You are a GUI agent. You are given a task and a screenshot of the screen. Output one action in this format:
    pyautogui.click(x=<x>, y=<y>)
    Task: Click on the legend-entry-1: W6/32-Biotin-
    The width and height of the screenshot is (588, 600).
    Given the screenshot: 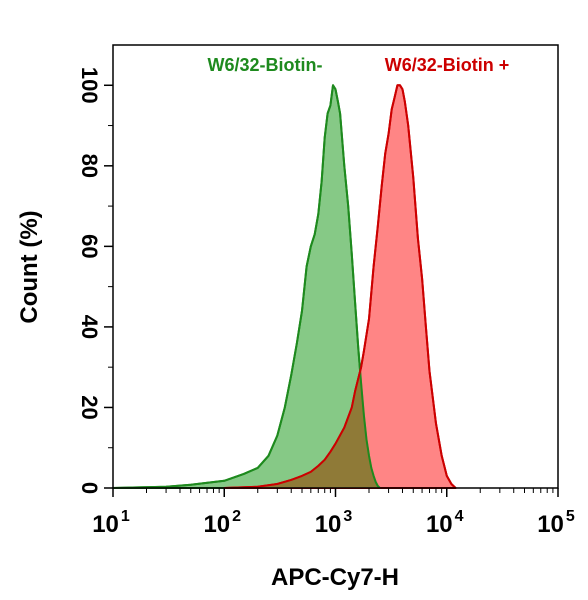 What is the action you would take?
    pyautogui.click(x=265, y=65)
    